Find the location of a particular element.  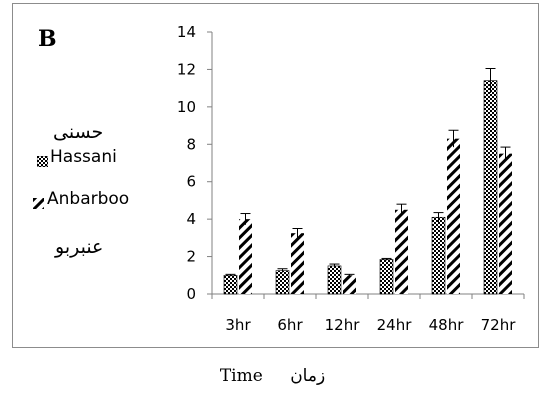

legend-anbarboo-arabic: عنبربو is located at coordinates (79, 247).